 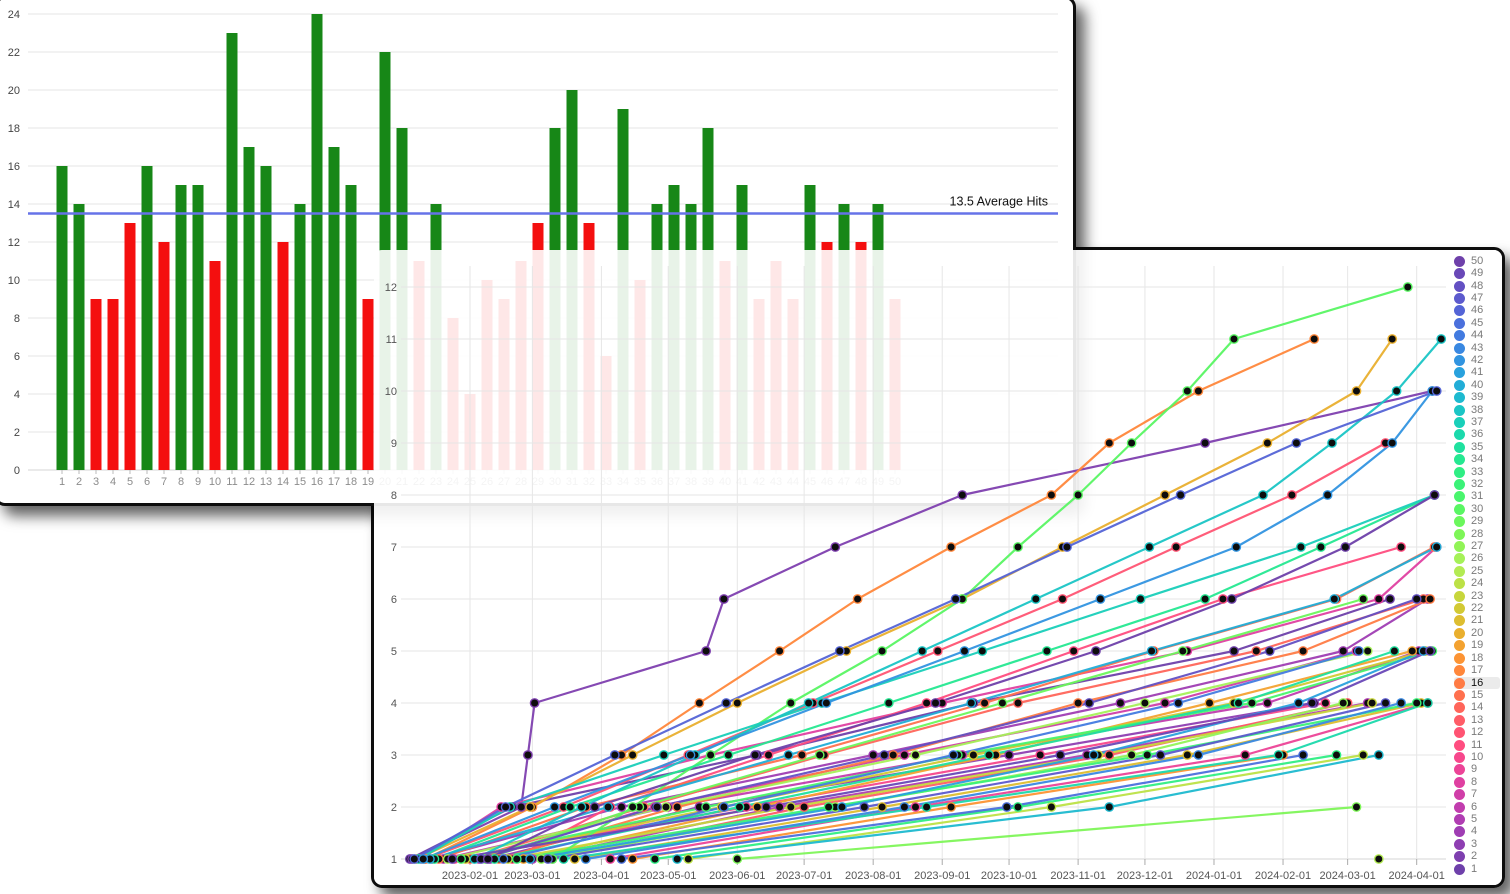 I want to click on legend-item-17: 17, so click(x=1477, y=670).